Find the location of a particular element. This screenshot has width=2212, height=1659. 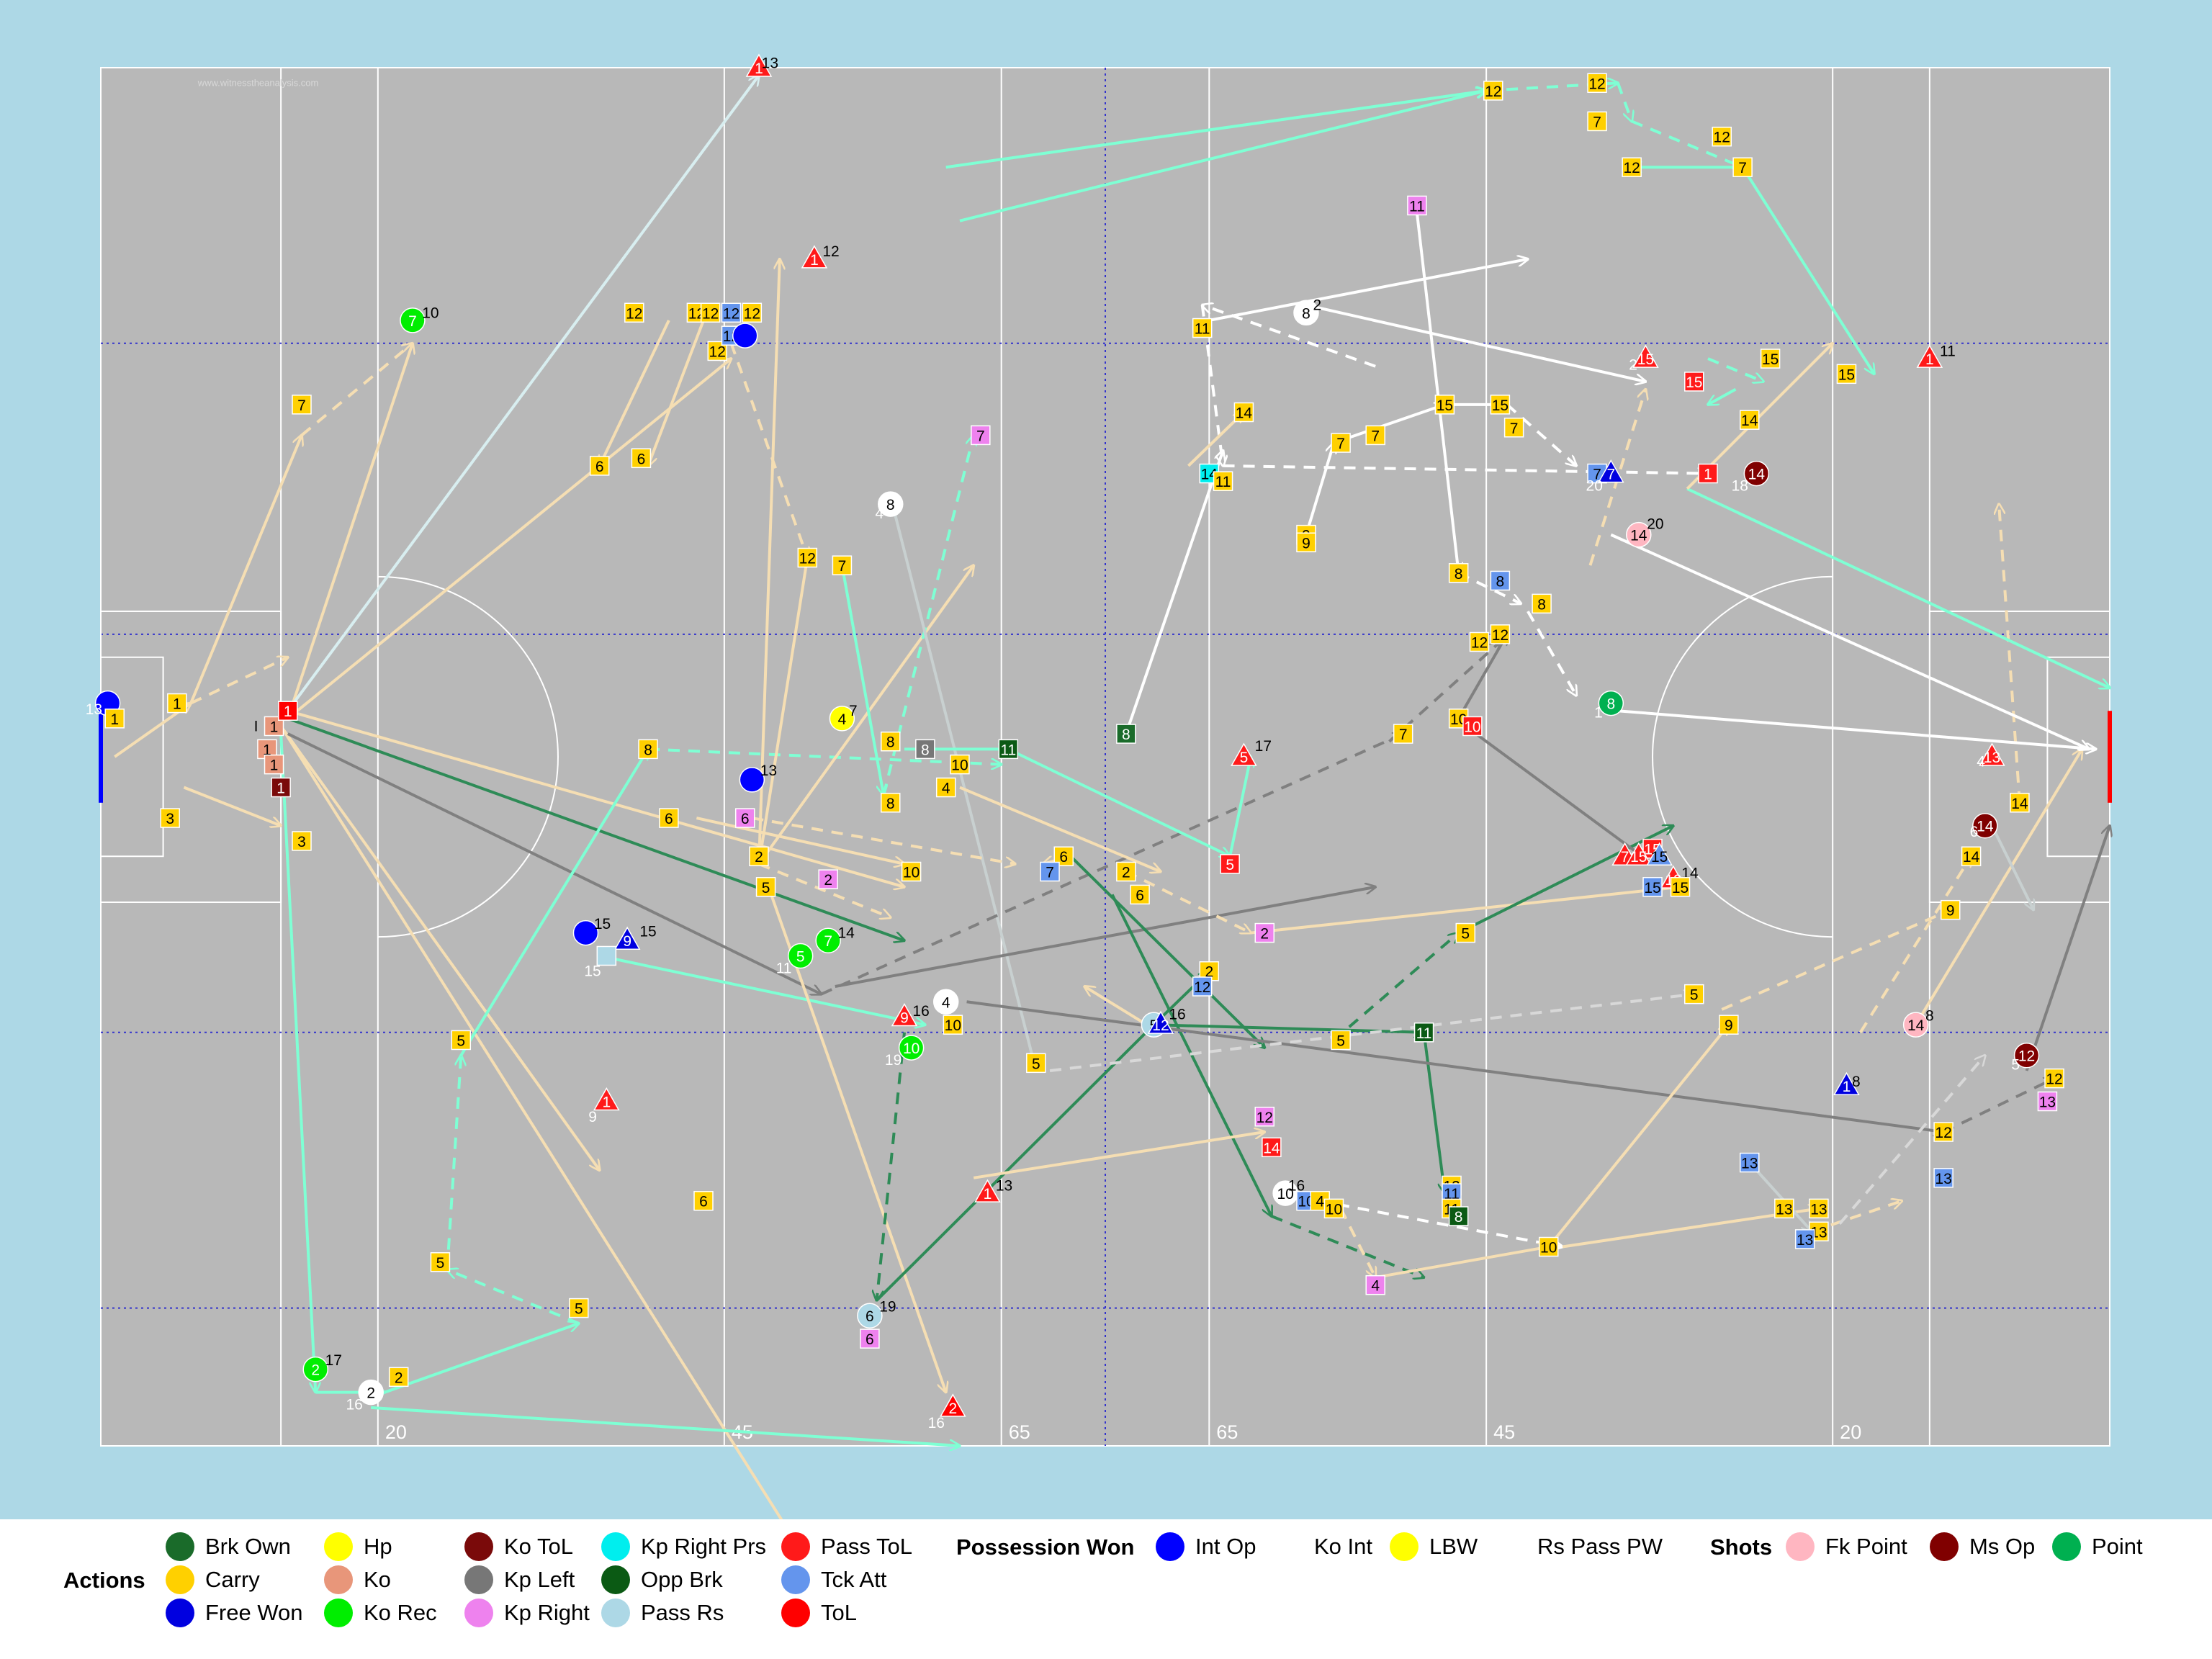

marker-triangle is located at coordinates (904, 1015).